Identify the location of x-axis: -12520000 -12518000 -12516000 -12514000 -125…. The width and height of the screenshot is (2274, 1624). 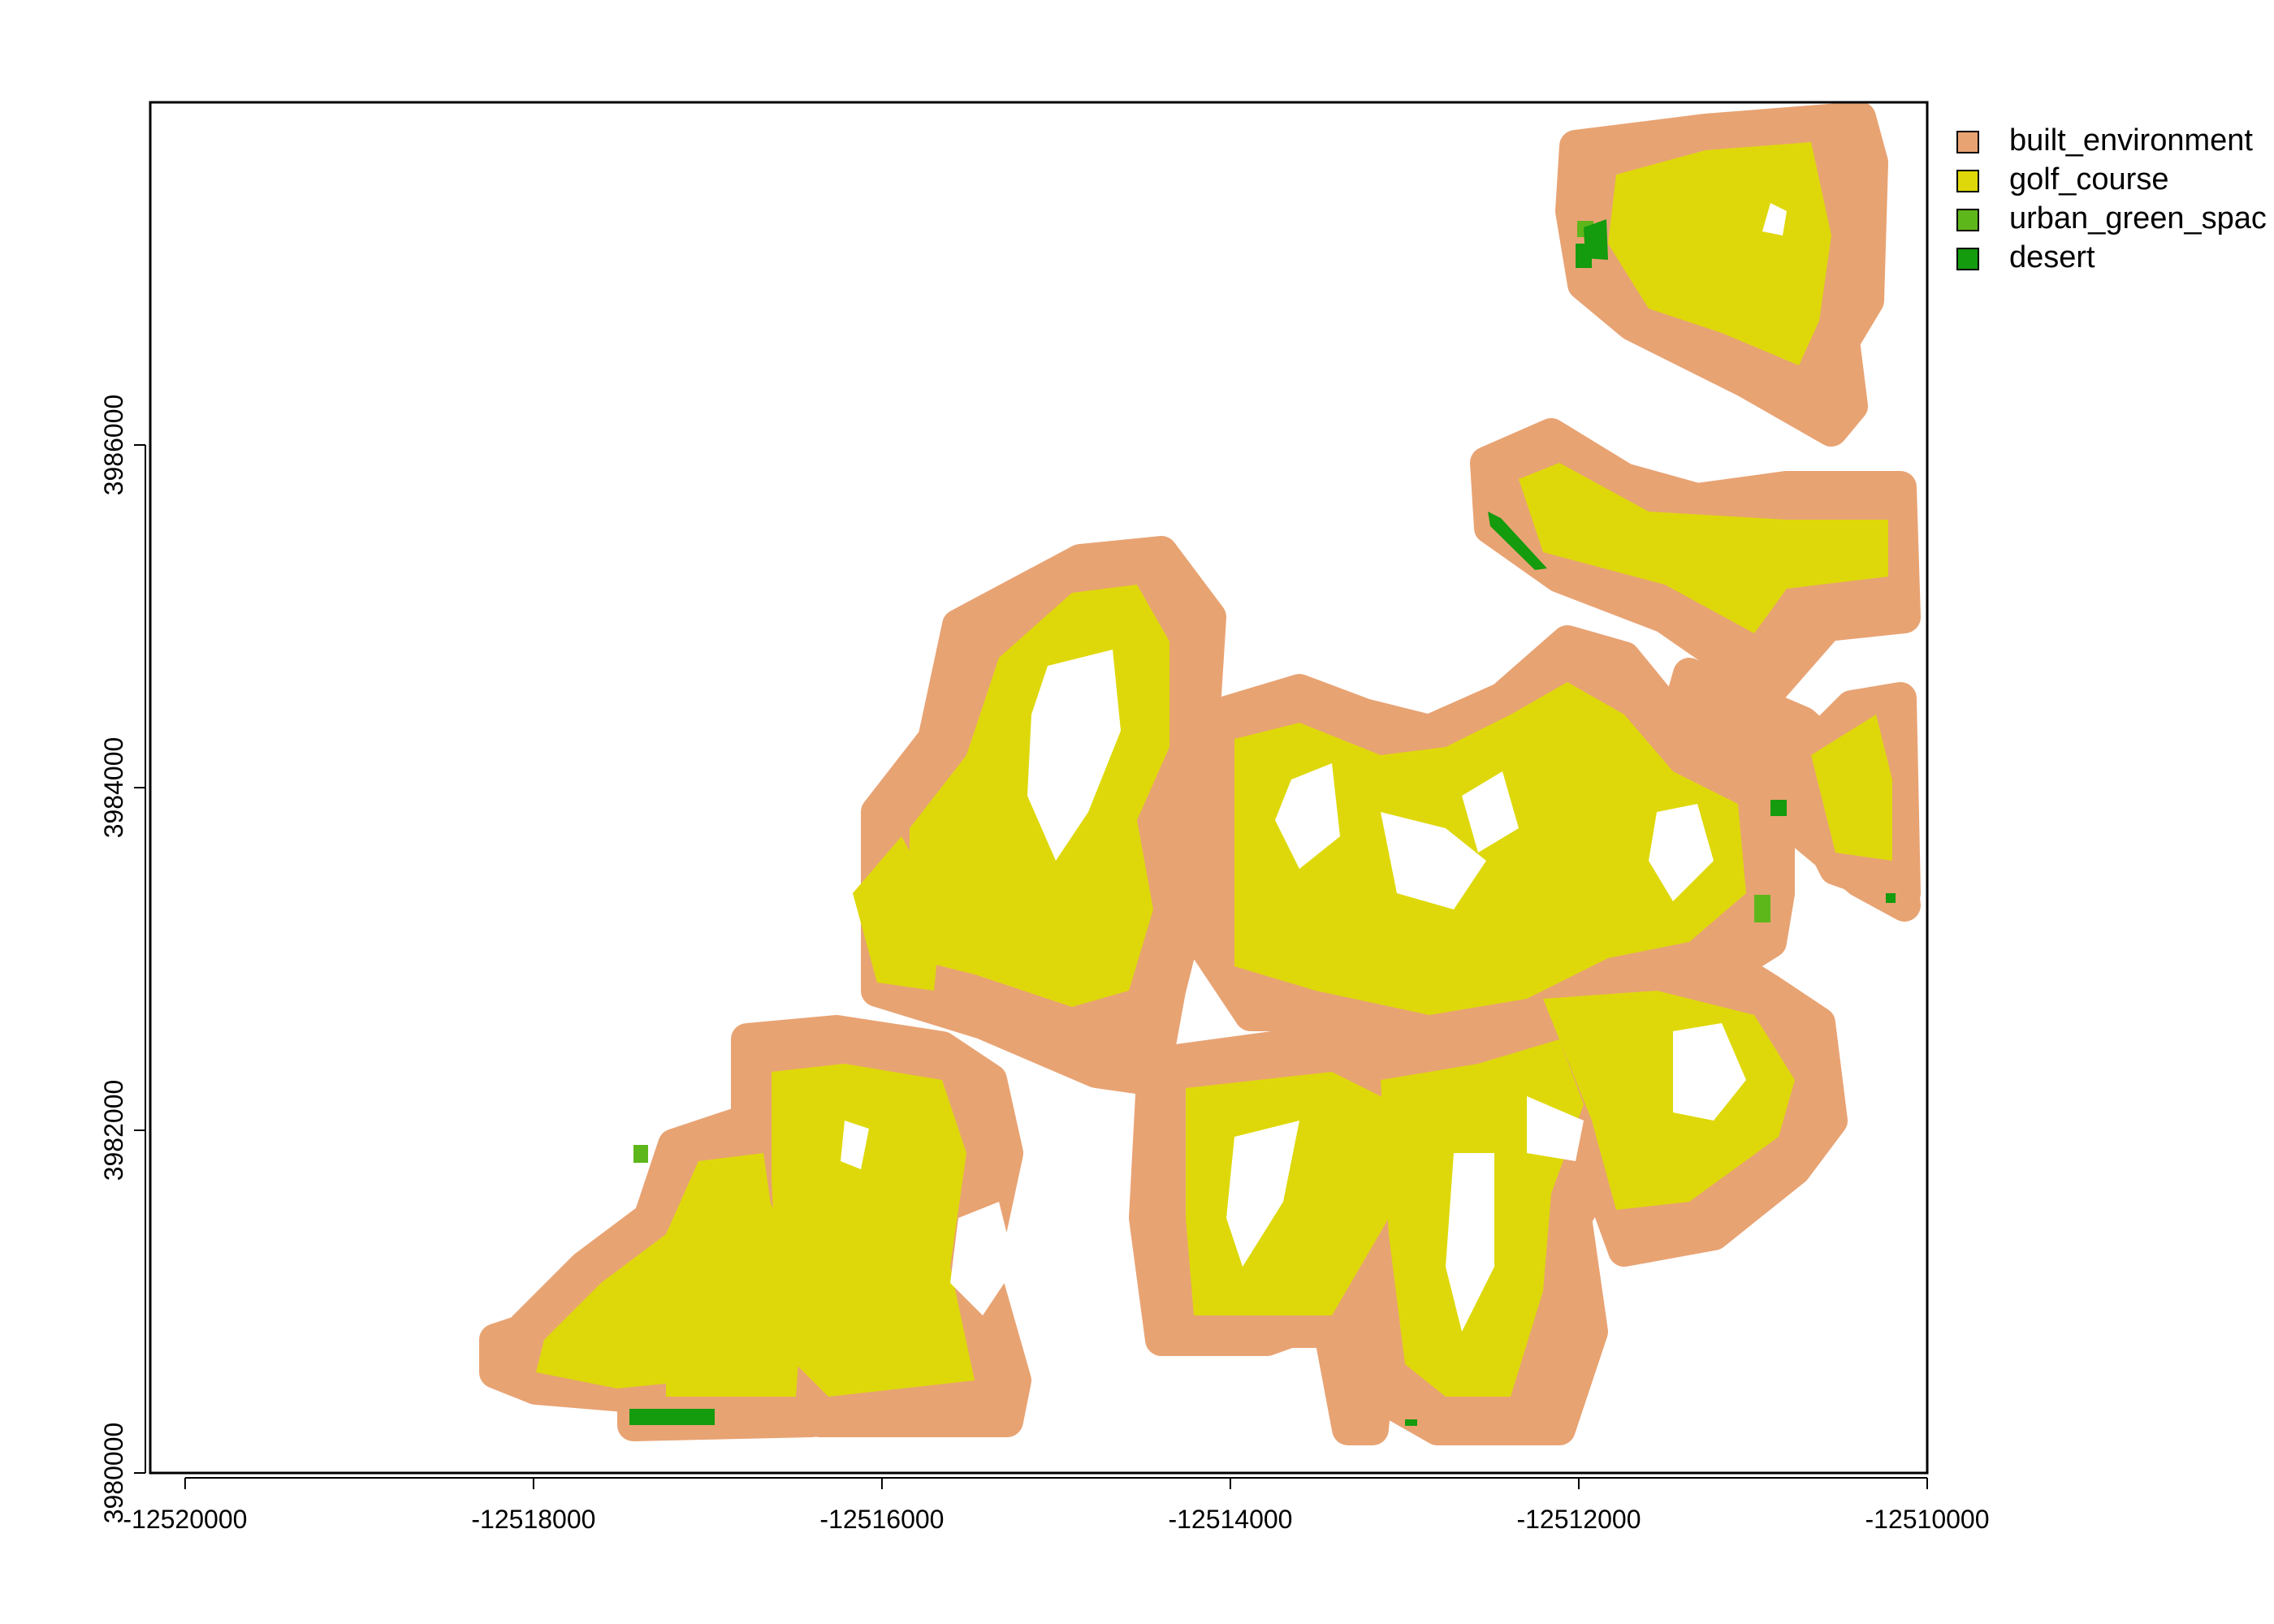
(1056, 1506).